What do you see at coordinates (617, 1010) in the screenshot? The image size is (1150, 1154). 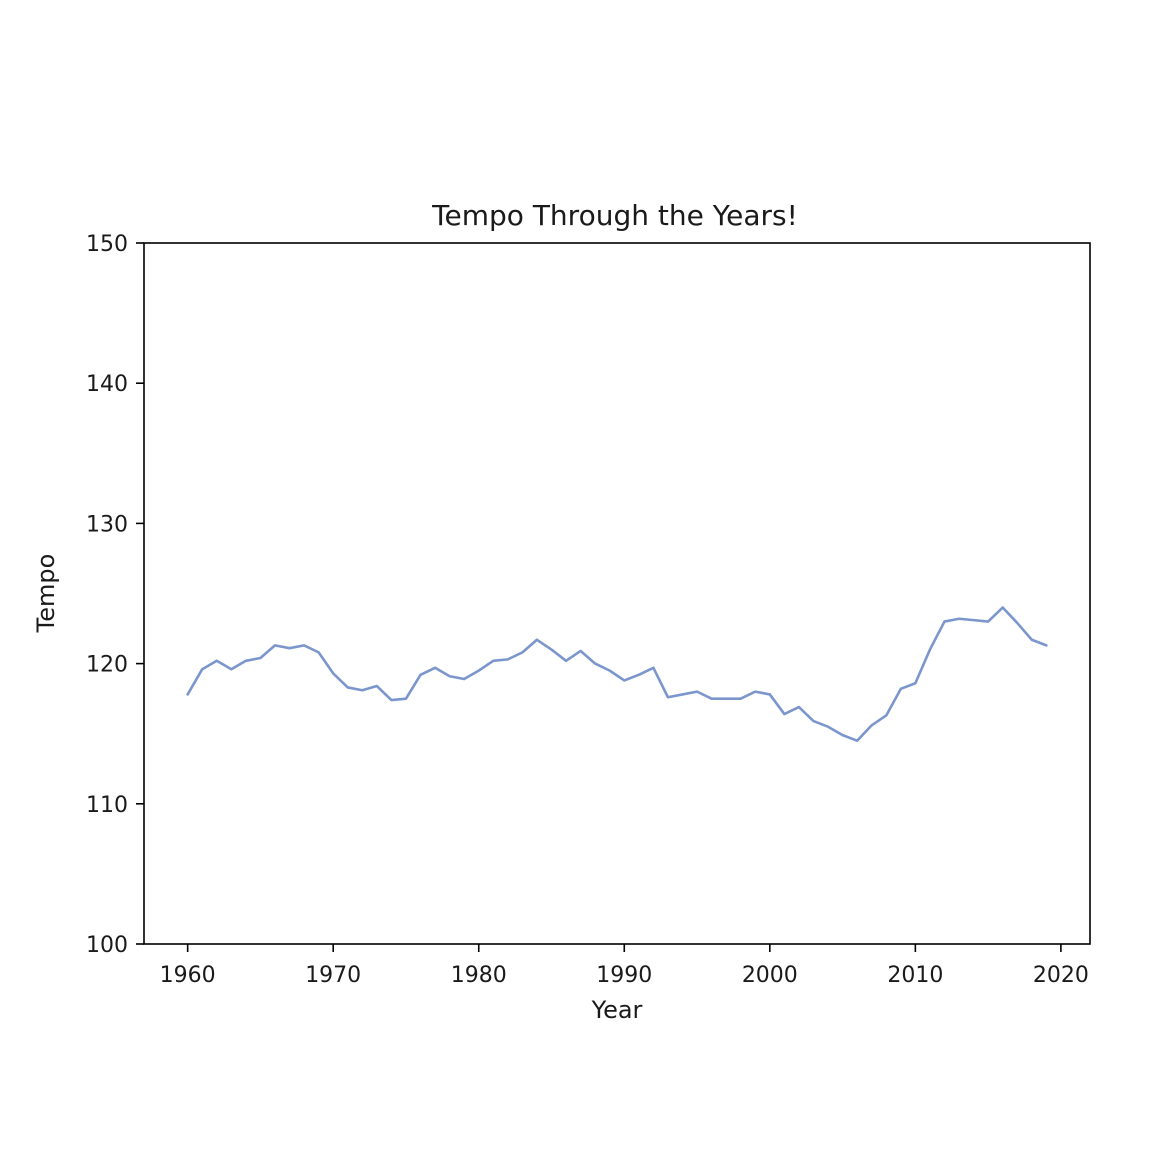 I see `x-axis-label: Year` at bounding box center [617, 1010].